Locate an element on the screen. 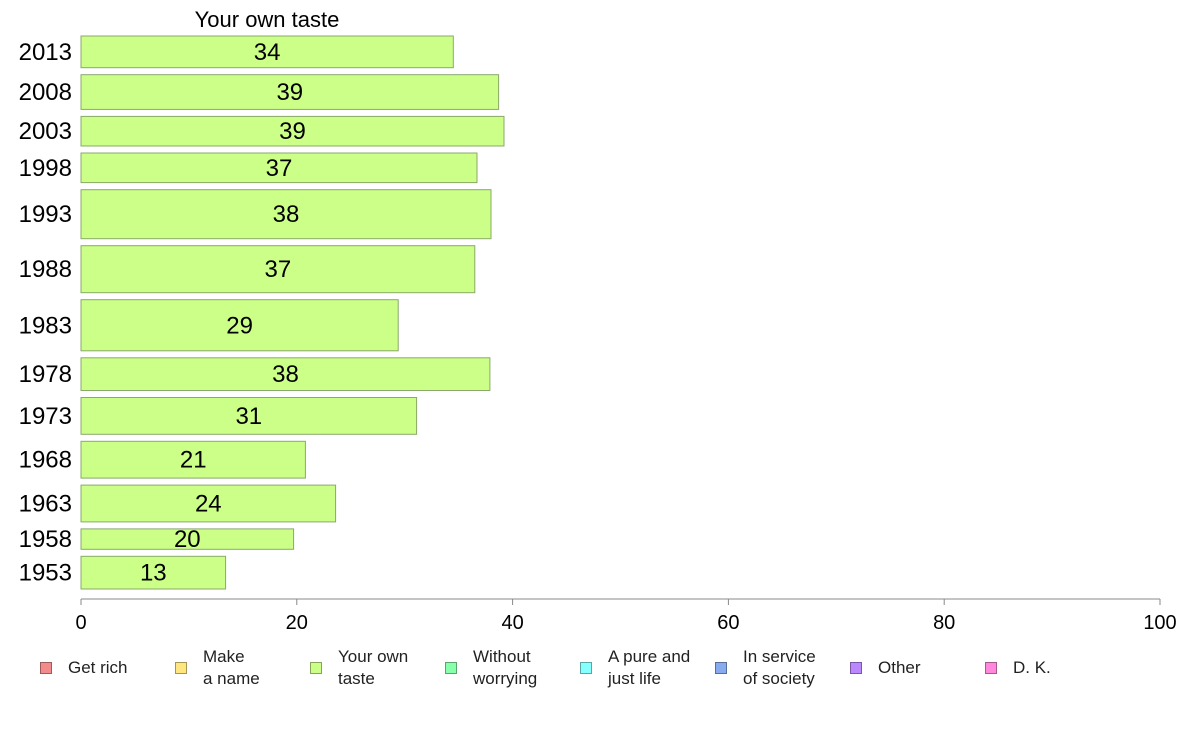 The height and width of the screenshot is (736, 1188). legend-label: Without worrying is located at coordinates (505, 667).